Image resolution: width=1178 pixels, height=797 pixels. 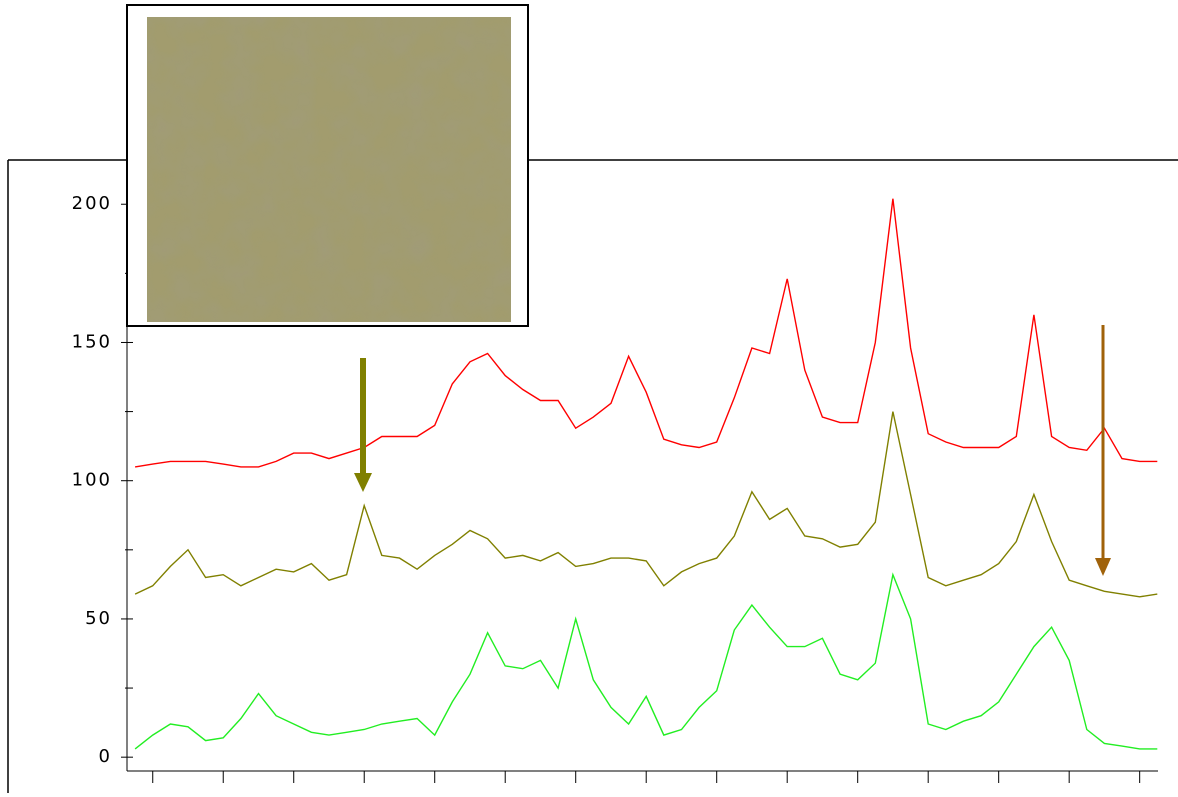 What do you see at coordinates (92, 480) in the screenshot?
I see `y-tick-label: 100` at bounding box center [92, 480].